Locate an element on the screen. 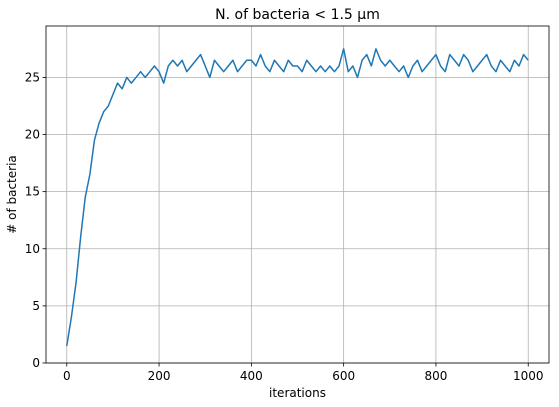  y-tick-label: 20 is located at coordinates (32, 135).